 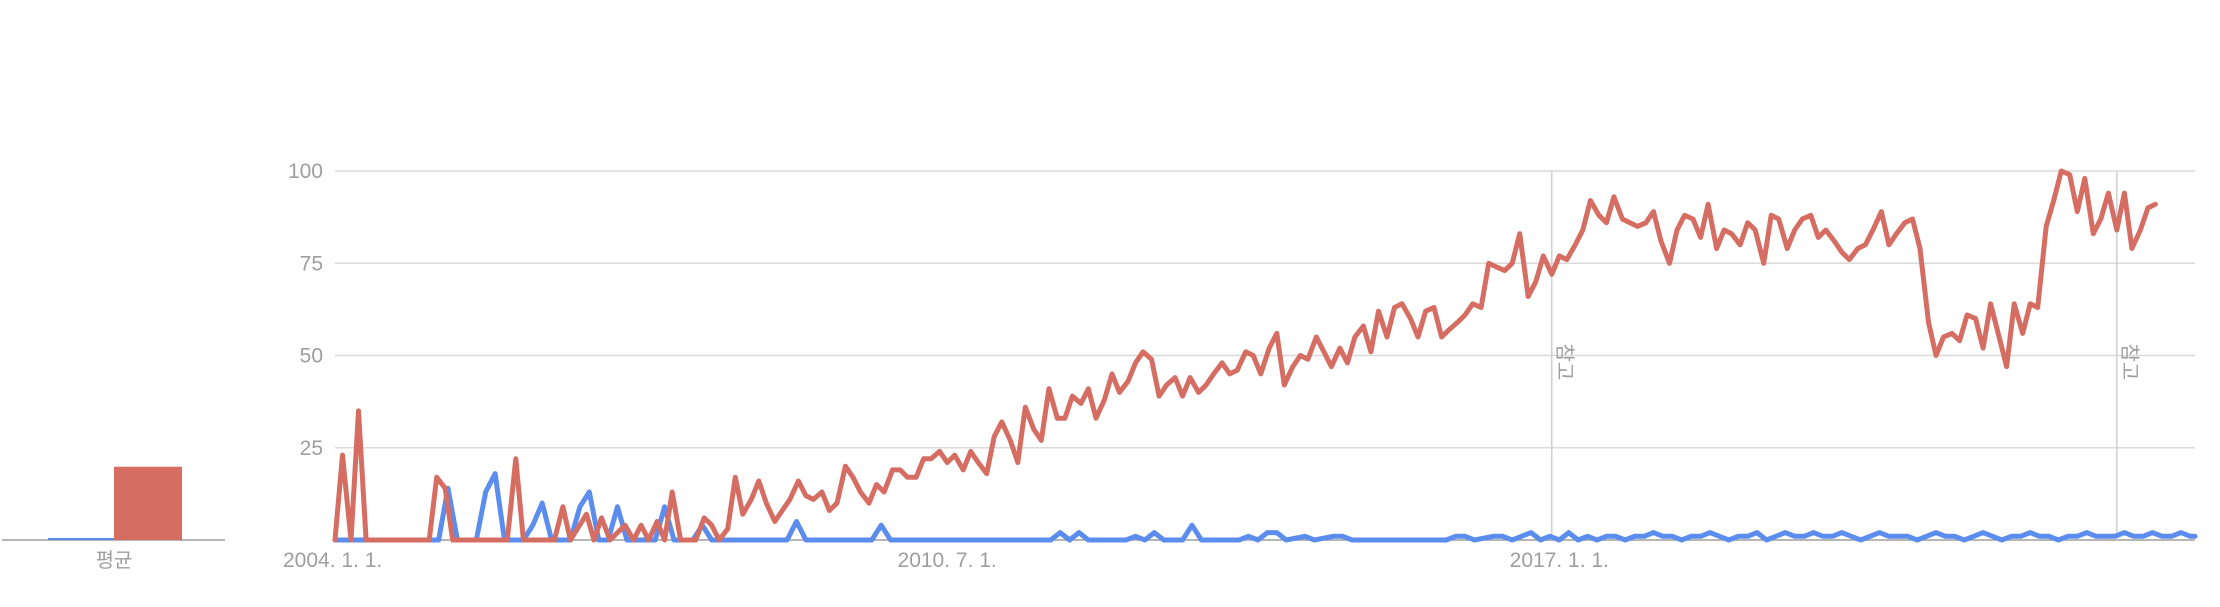 What do you see at coordinates (311, 448) in the screenshot?
I see `y-tick-label: 25` at bounding box center [311, 448].